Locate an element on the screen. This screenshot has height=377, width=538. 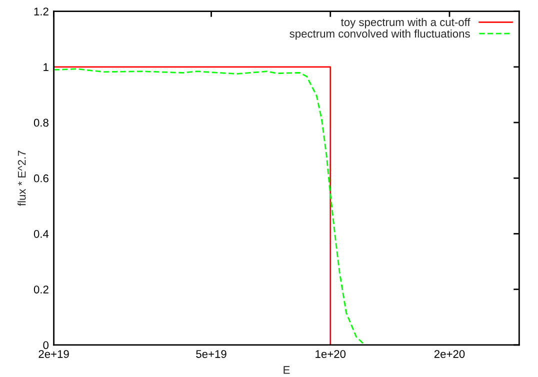
y-tick-label: 0.2 is located at coordinates (41, 290).